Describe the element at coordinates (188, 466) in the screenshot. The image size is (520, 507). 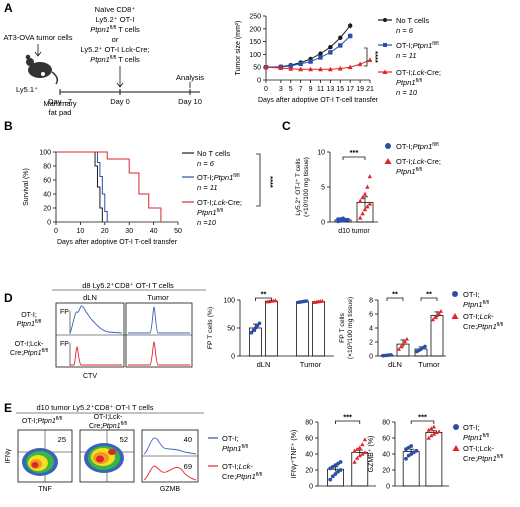
I see `panel-e-hred: 69` at that location.